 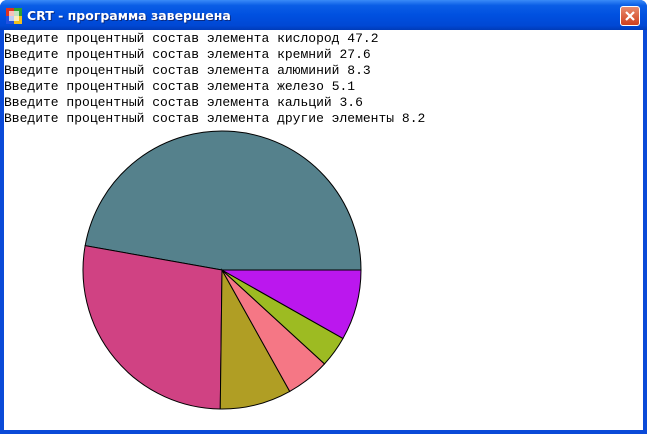 What do you see at coordinates (335, 118) in the screenshot?
I see `element-name: другие элементы` at bounding box center [335, 118].